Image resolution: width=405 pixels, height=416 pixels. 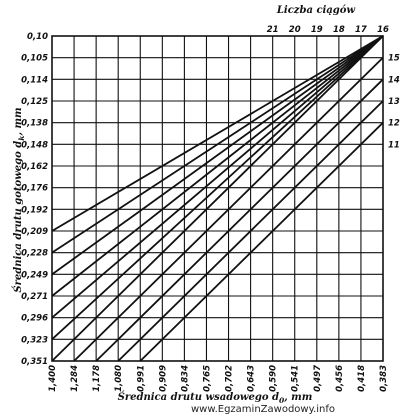 What do you see at coordinates (34, 275) in the screenshot?
I see `y-tick-label: 0,249` at bounding box center [34, 275].